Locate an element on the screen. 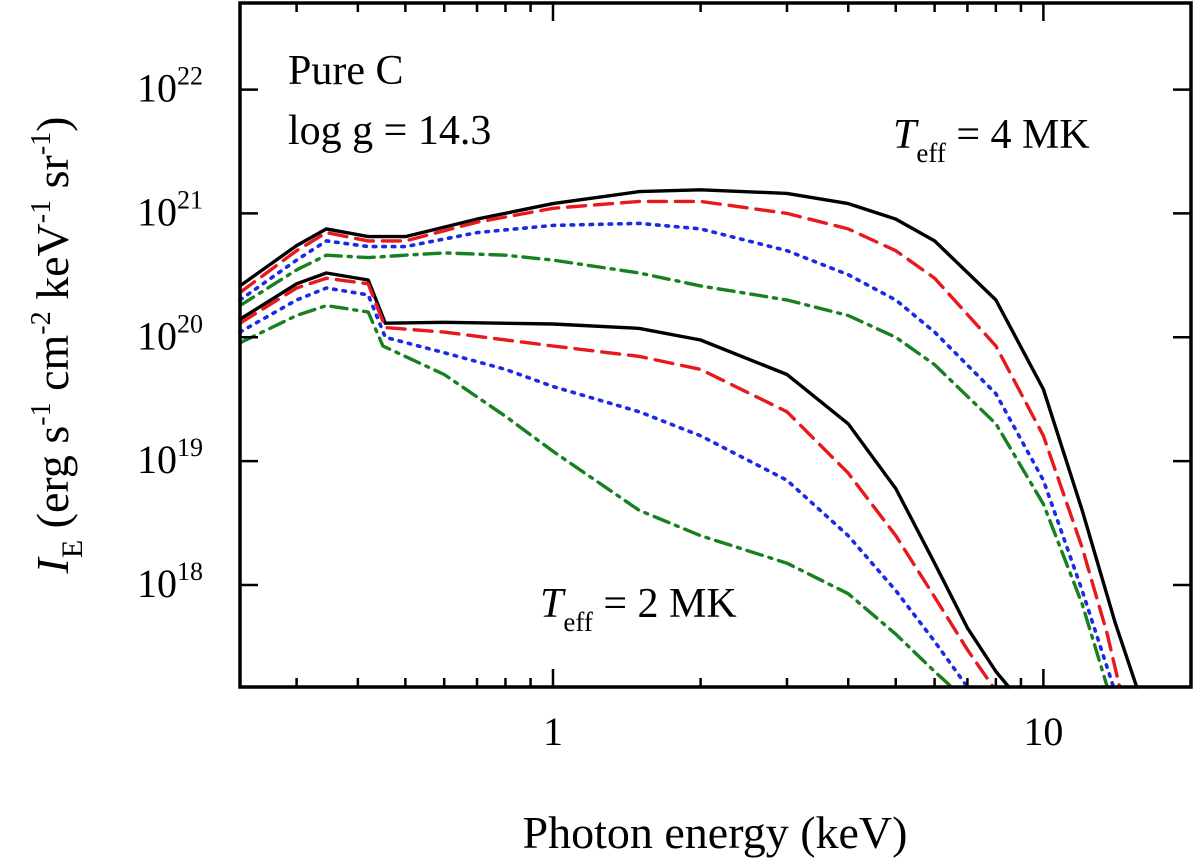  x-axis-title: Photon energy (keV) is located at coordinates (715, 832).